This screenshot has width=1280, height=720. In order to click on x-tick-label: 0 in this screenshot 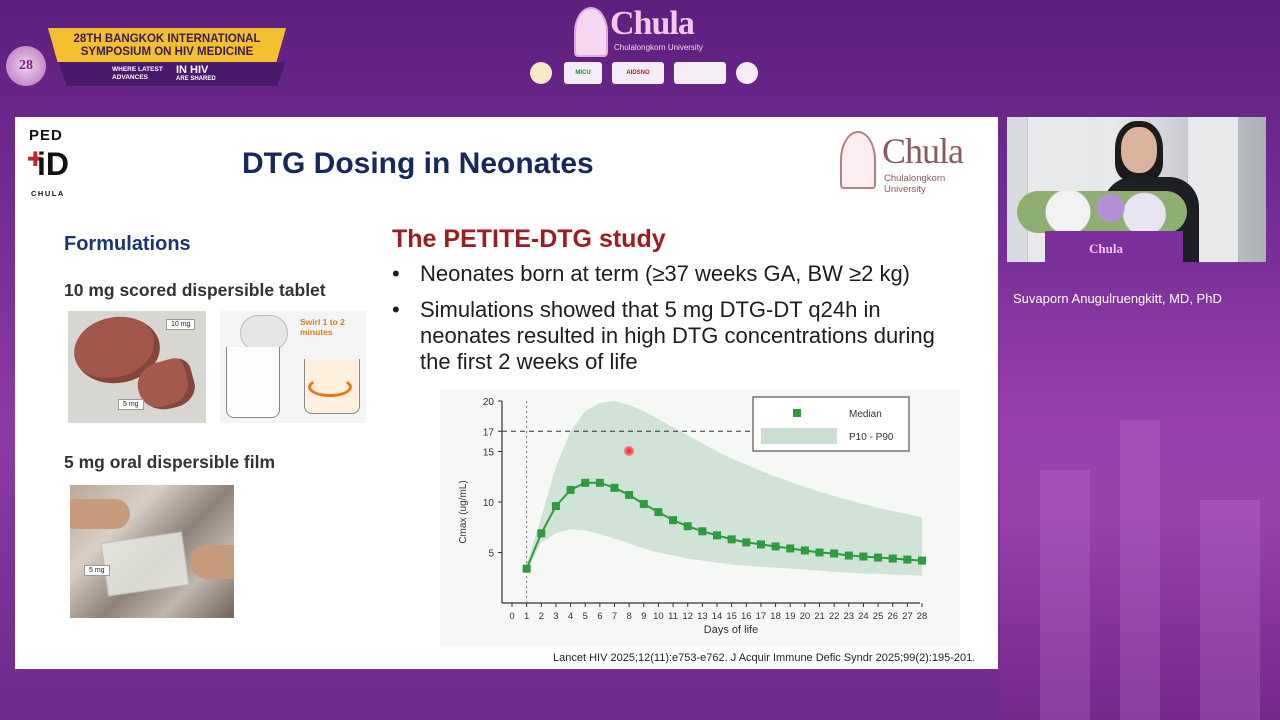, I will do `click(511, 616)`.